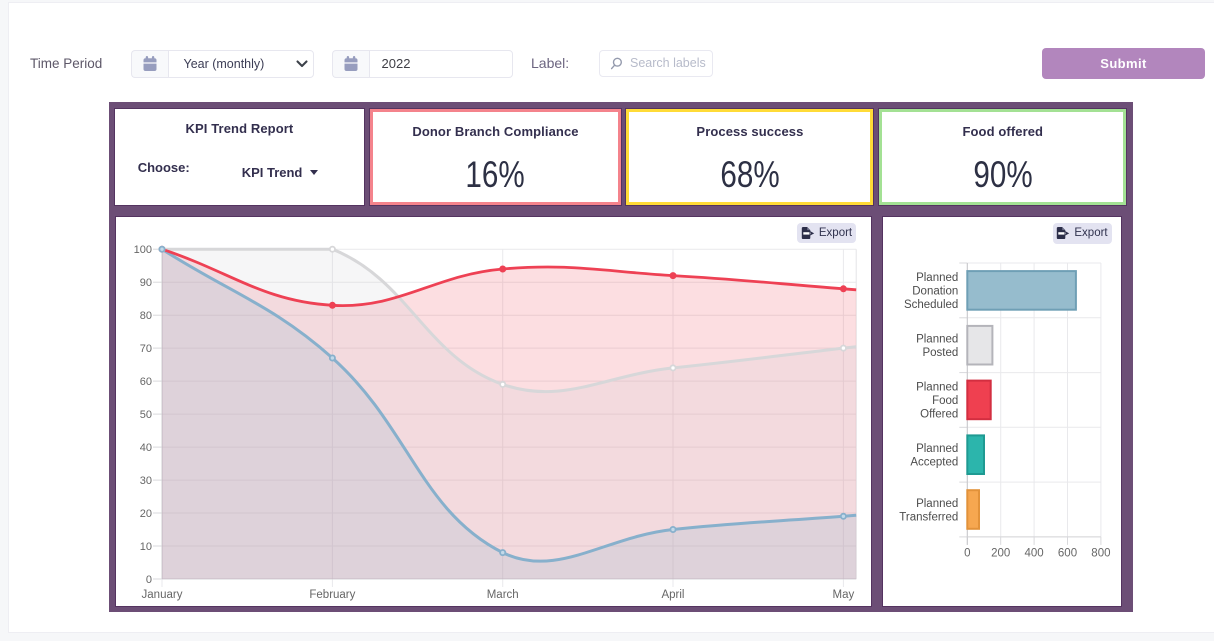 The width and height of the screenshot is (1214, 641). I want to click on svg-text: 80, so click(146, 316).